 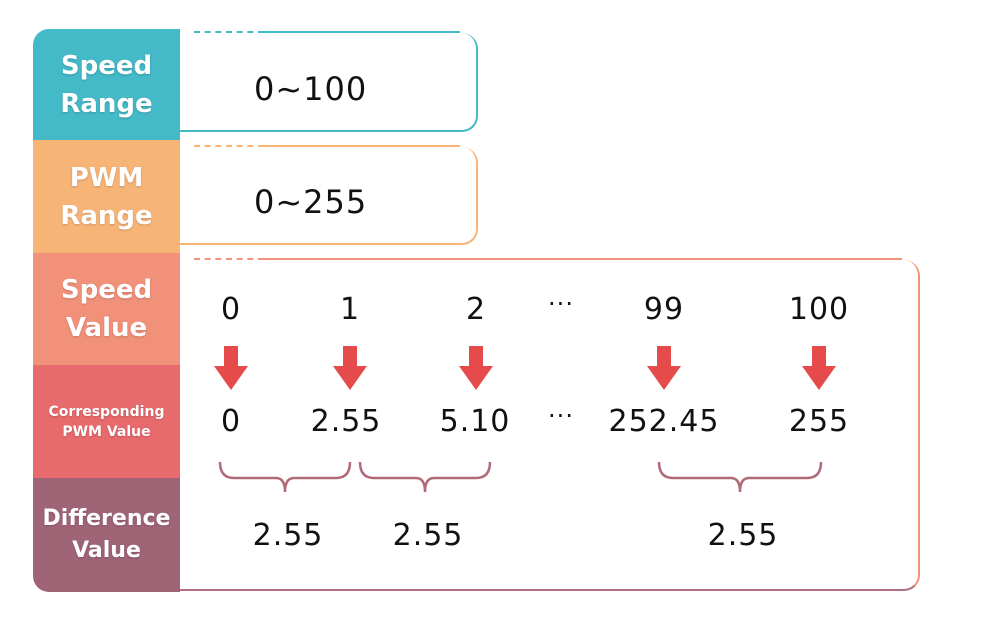 What do you see at coordinates (561, 304) in the screenshot?
I see `speed-value-ellipsis: ···` at bounding box center [561, 304].